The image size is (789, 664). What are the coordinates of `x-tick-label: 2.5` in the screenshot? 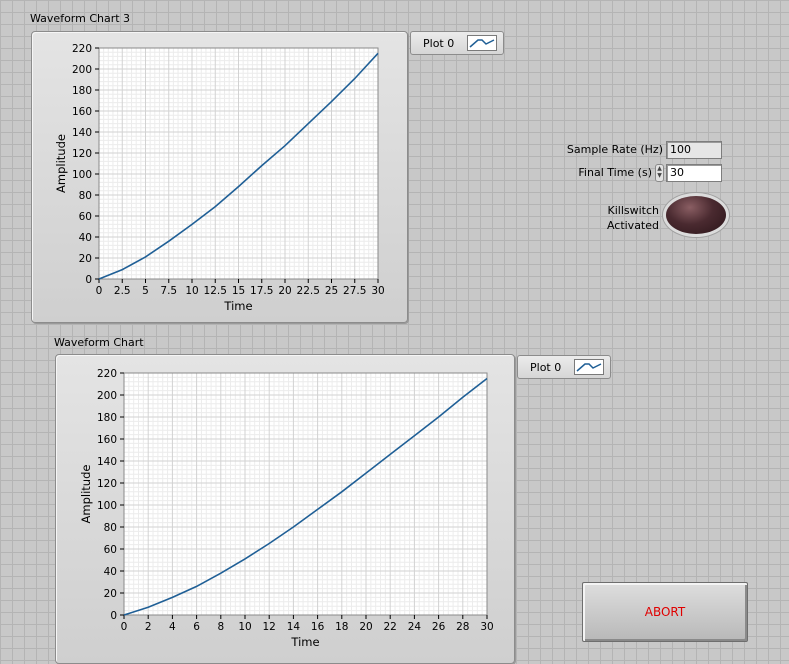 It's located at (122, 291).